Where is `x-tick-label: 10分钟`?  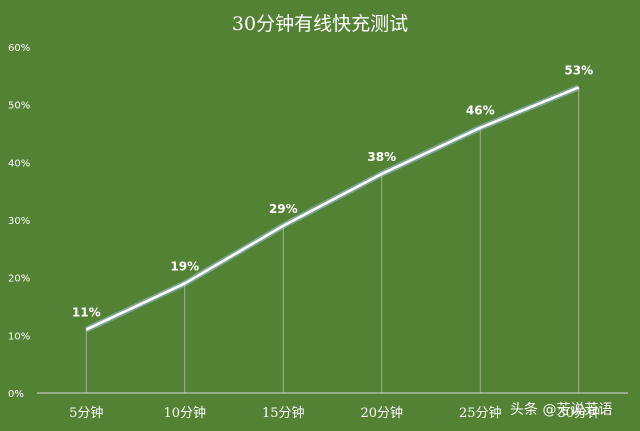
x-tick-label: 10分钟 is located at coordinates (184, 413).